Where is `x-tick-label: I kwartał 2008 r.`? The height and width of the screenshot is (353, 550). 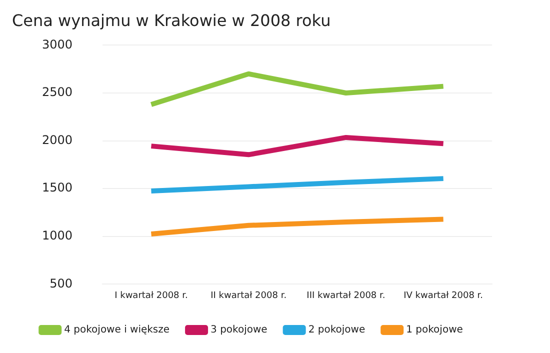
x-tick-label: I kwartał 2008 r. is located at coordinates (151, 295).